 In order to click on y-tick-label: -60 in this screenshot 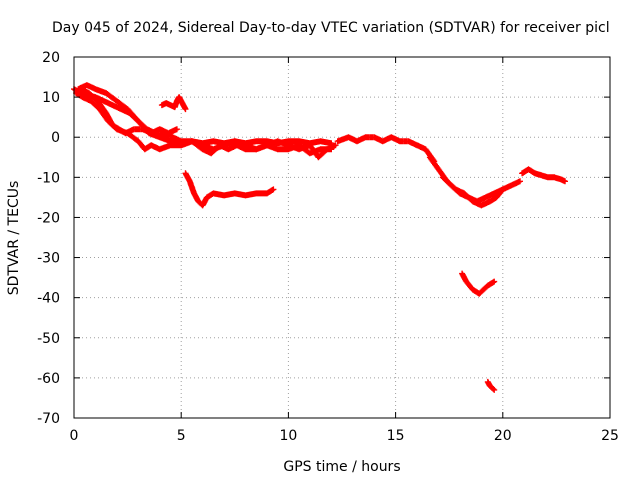, I will do `click(48, 379)`.